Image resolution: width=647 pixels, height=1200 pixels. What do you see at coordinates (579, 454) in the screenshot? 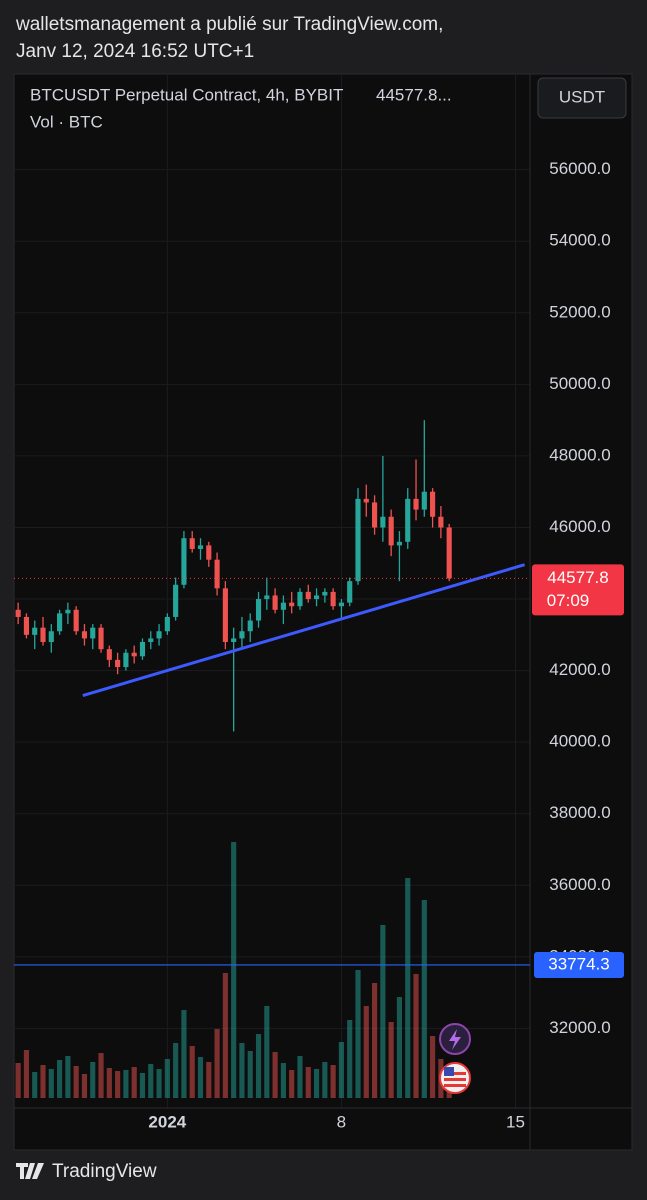
I see `y-tick-label: 48000.0` at bounding box center [579, 454].